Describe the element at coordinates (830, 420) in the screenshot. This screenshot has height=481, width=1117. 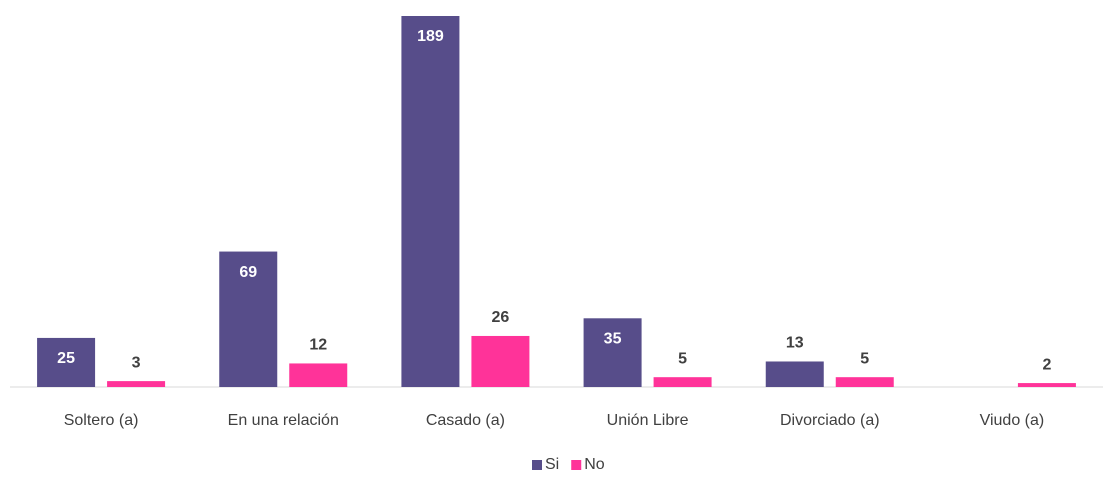
I see `x-tick-label: Divorciado (a)` at that location.